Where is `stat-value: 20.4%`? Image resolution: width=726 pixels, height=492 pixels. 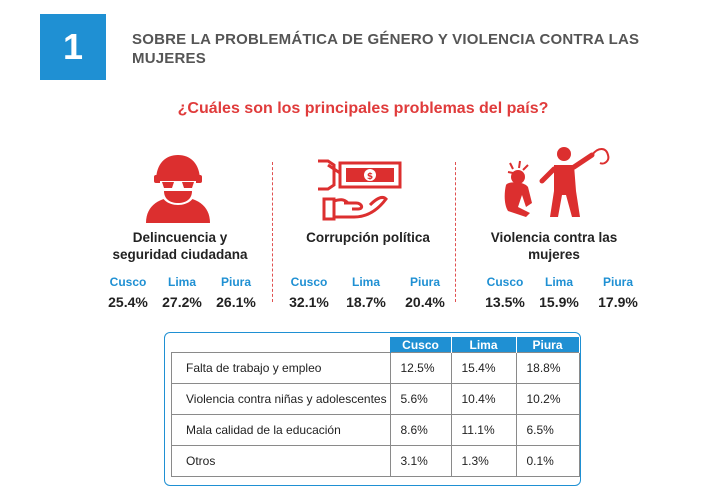
stat-value: 20.4% is located at coordinates (425, 302).